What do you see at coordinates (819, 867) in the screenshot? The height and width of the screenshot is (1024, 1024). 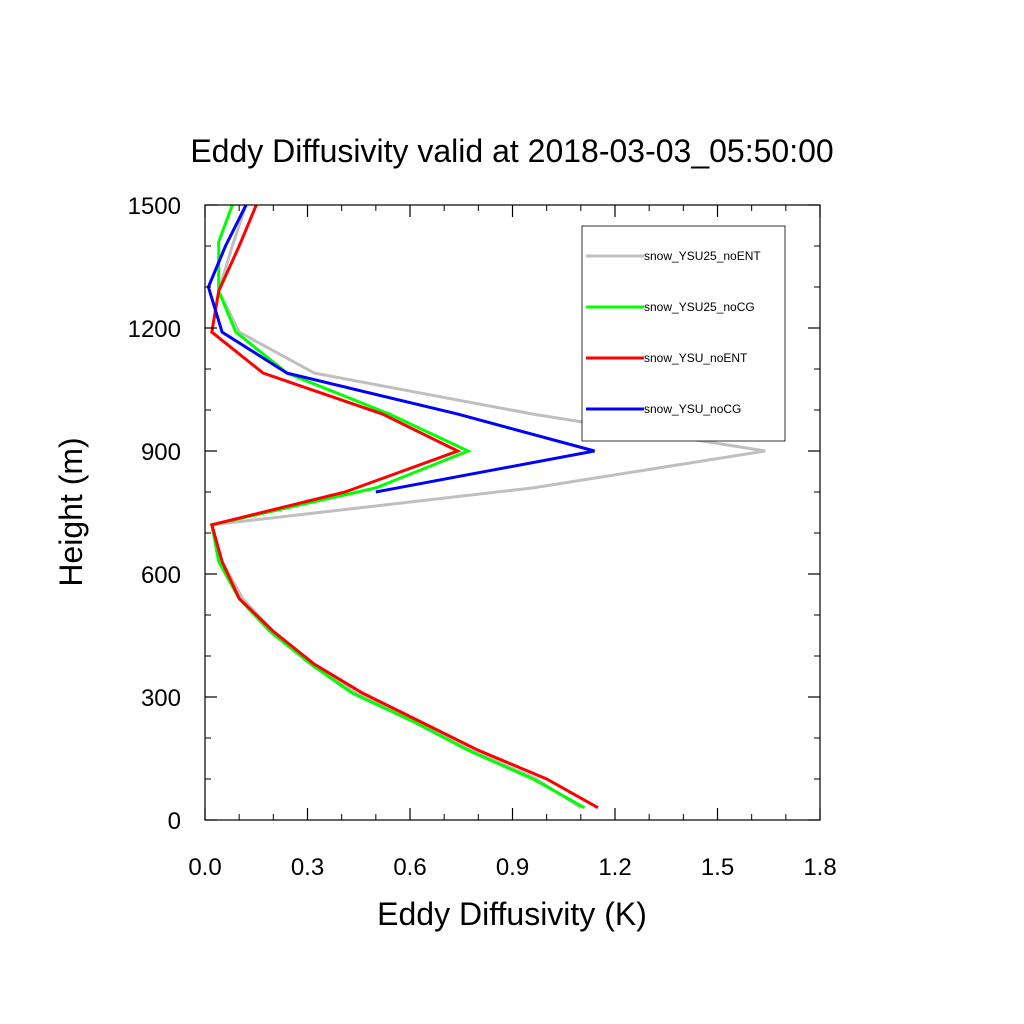 I see `x-tick-label: 1.8` at bounding box center [819, 867].